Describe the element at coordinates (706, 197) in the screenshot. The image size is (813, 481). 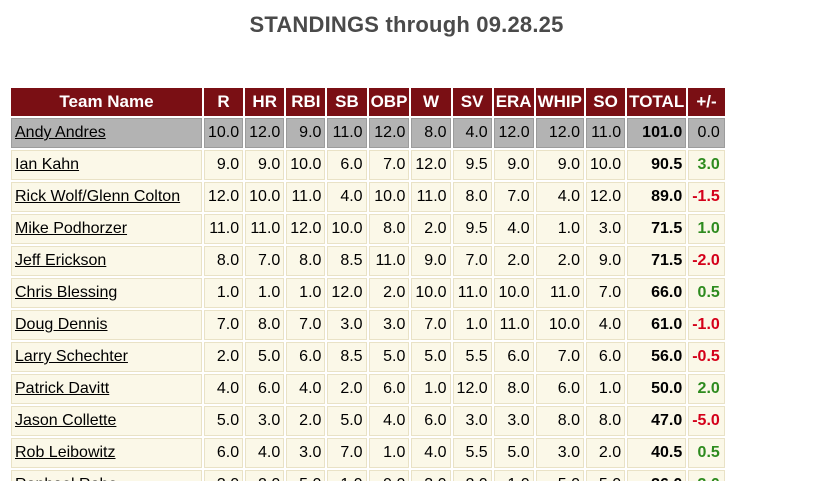
I see `cell-diff: -1.5` at that location.